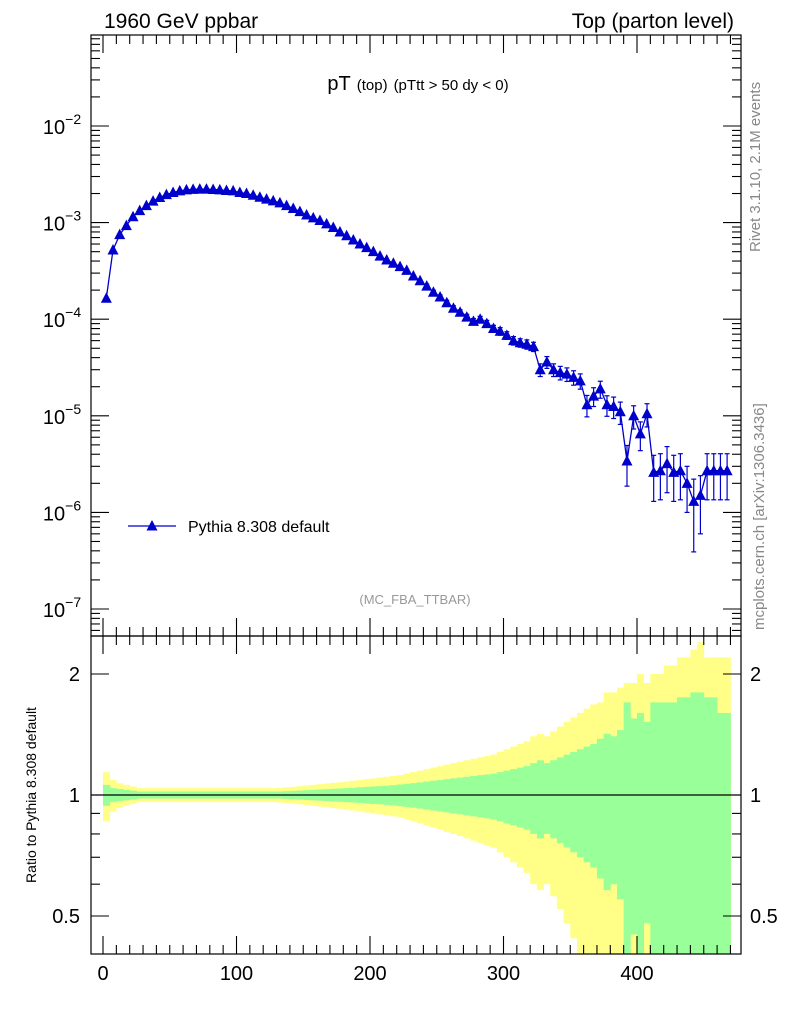 The width and height of the screenshot is (786, 1029). What do you see at coordinates (236, 974) in the screenshot?
I see `x-tick-label: 100` at bounding box center [236, 974].